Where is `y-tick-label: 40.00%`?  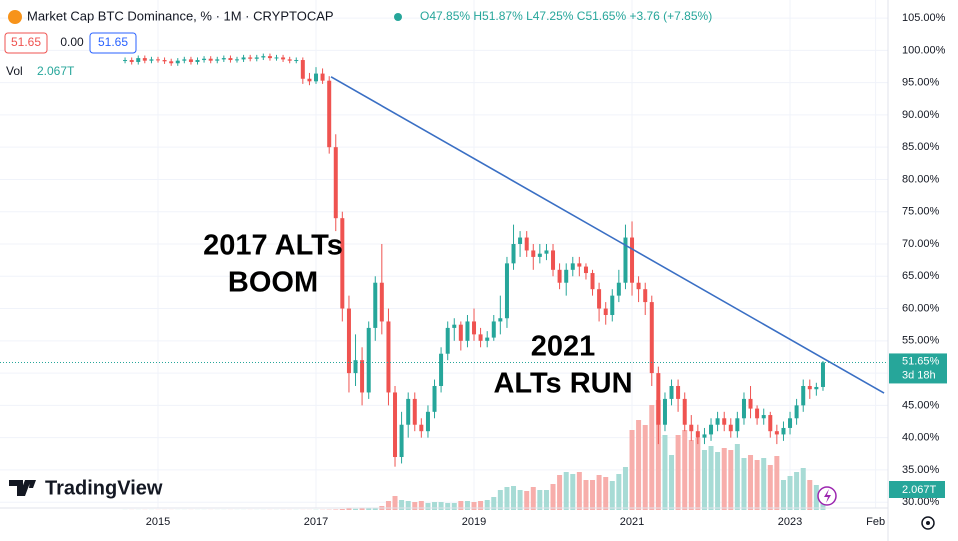
y-tick-label: 40.00% is located at coordinates (921, 438).